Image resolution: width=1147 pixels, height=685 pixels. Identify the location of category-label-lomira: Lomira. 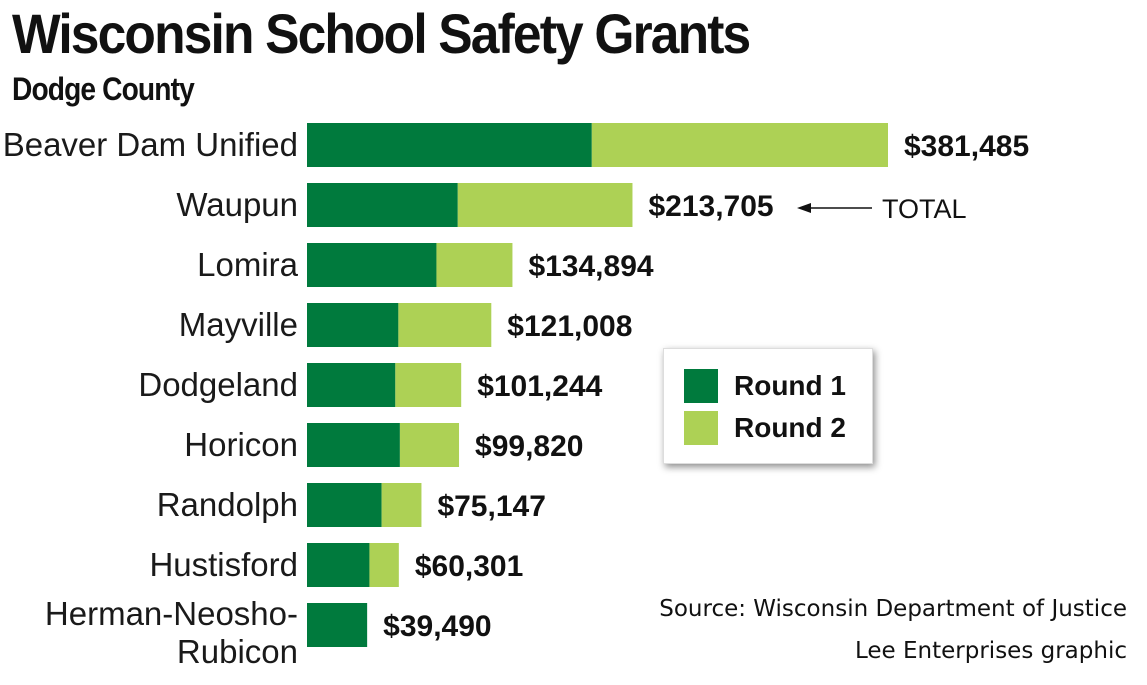
(248, 264).